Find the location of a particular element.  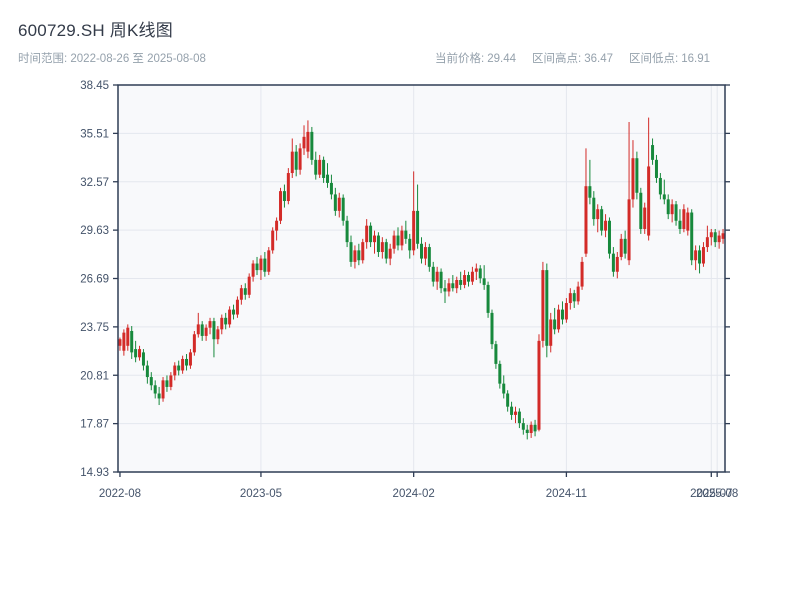

y-axis-label: 35.51 is located at coordinates (94, 134).